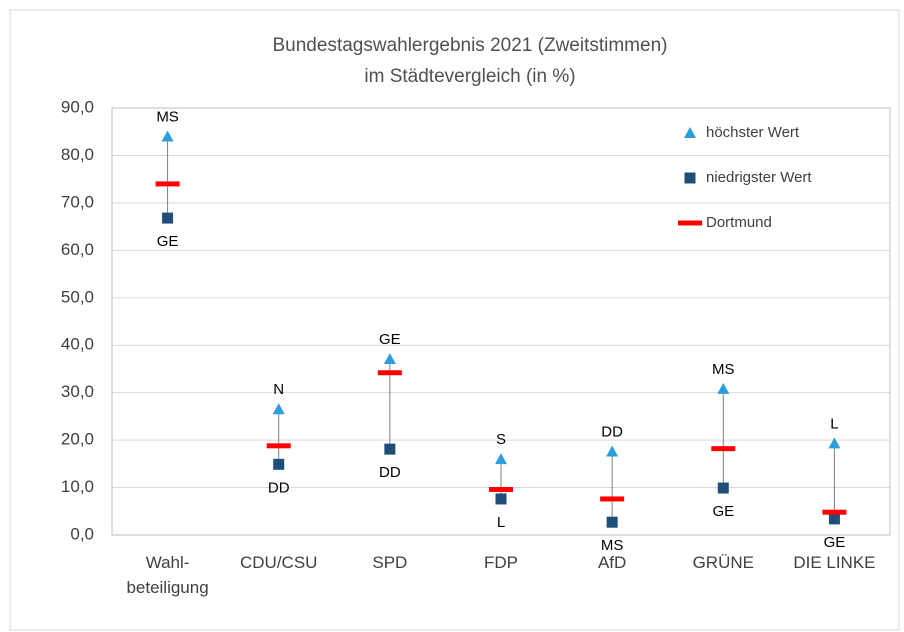 This screenshot has height=632, width=904. I want to click on x-tick-label: DIE LINKE, so click(834, 562).